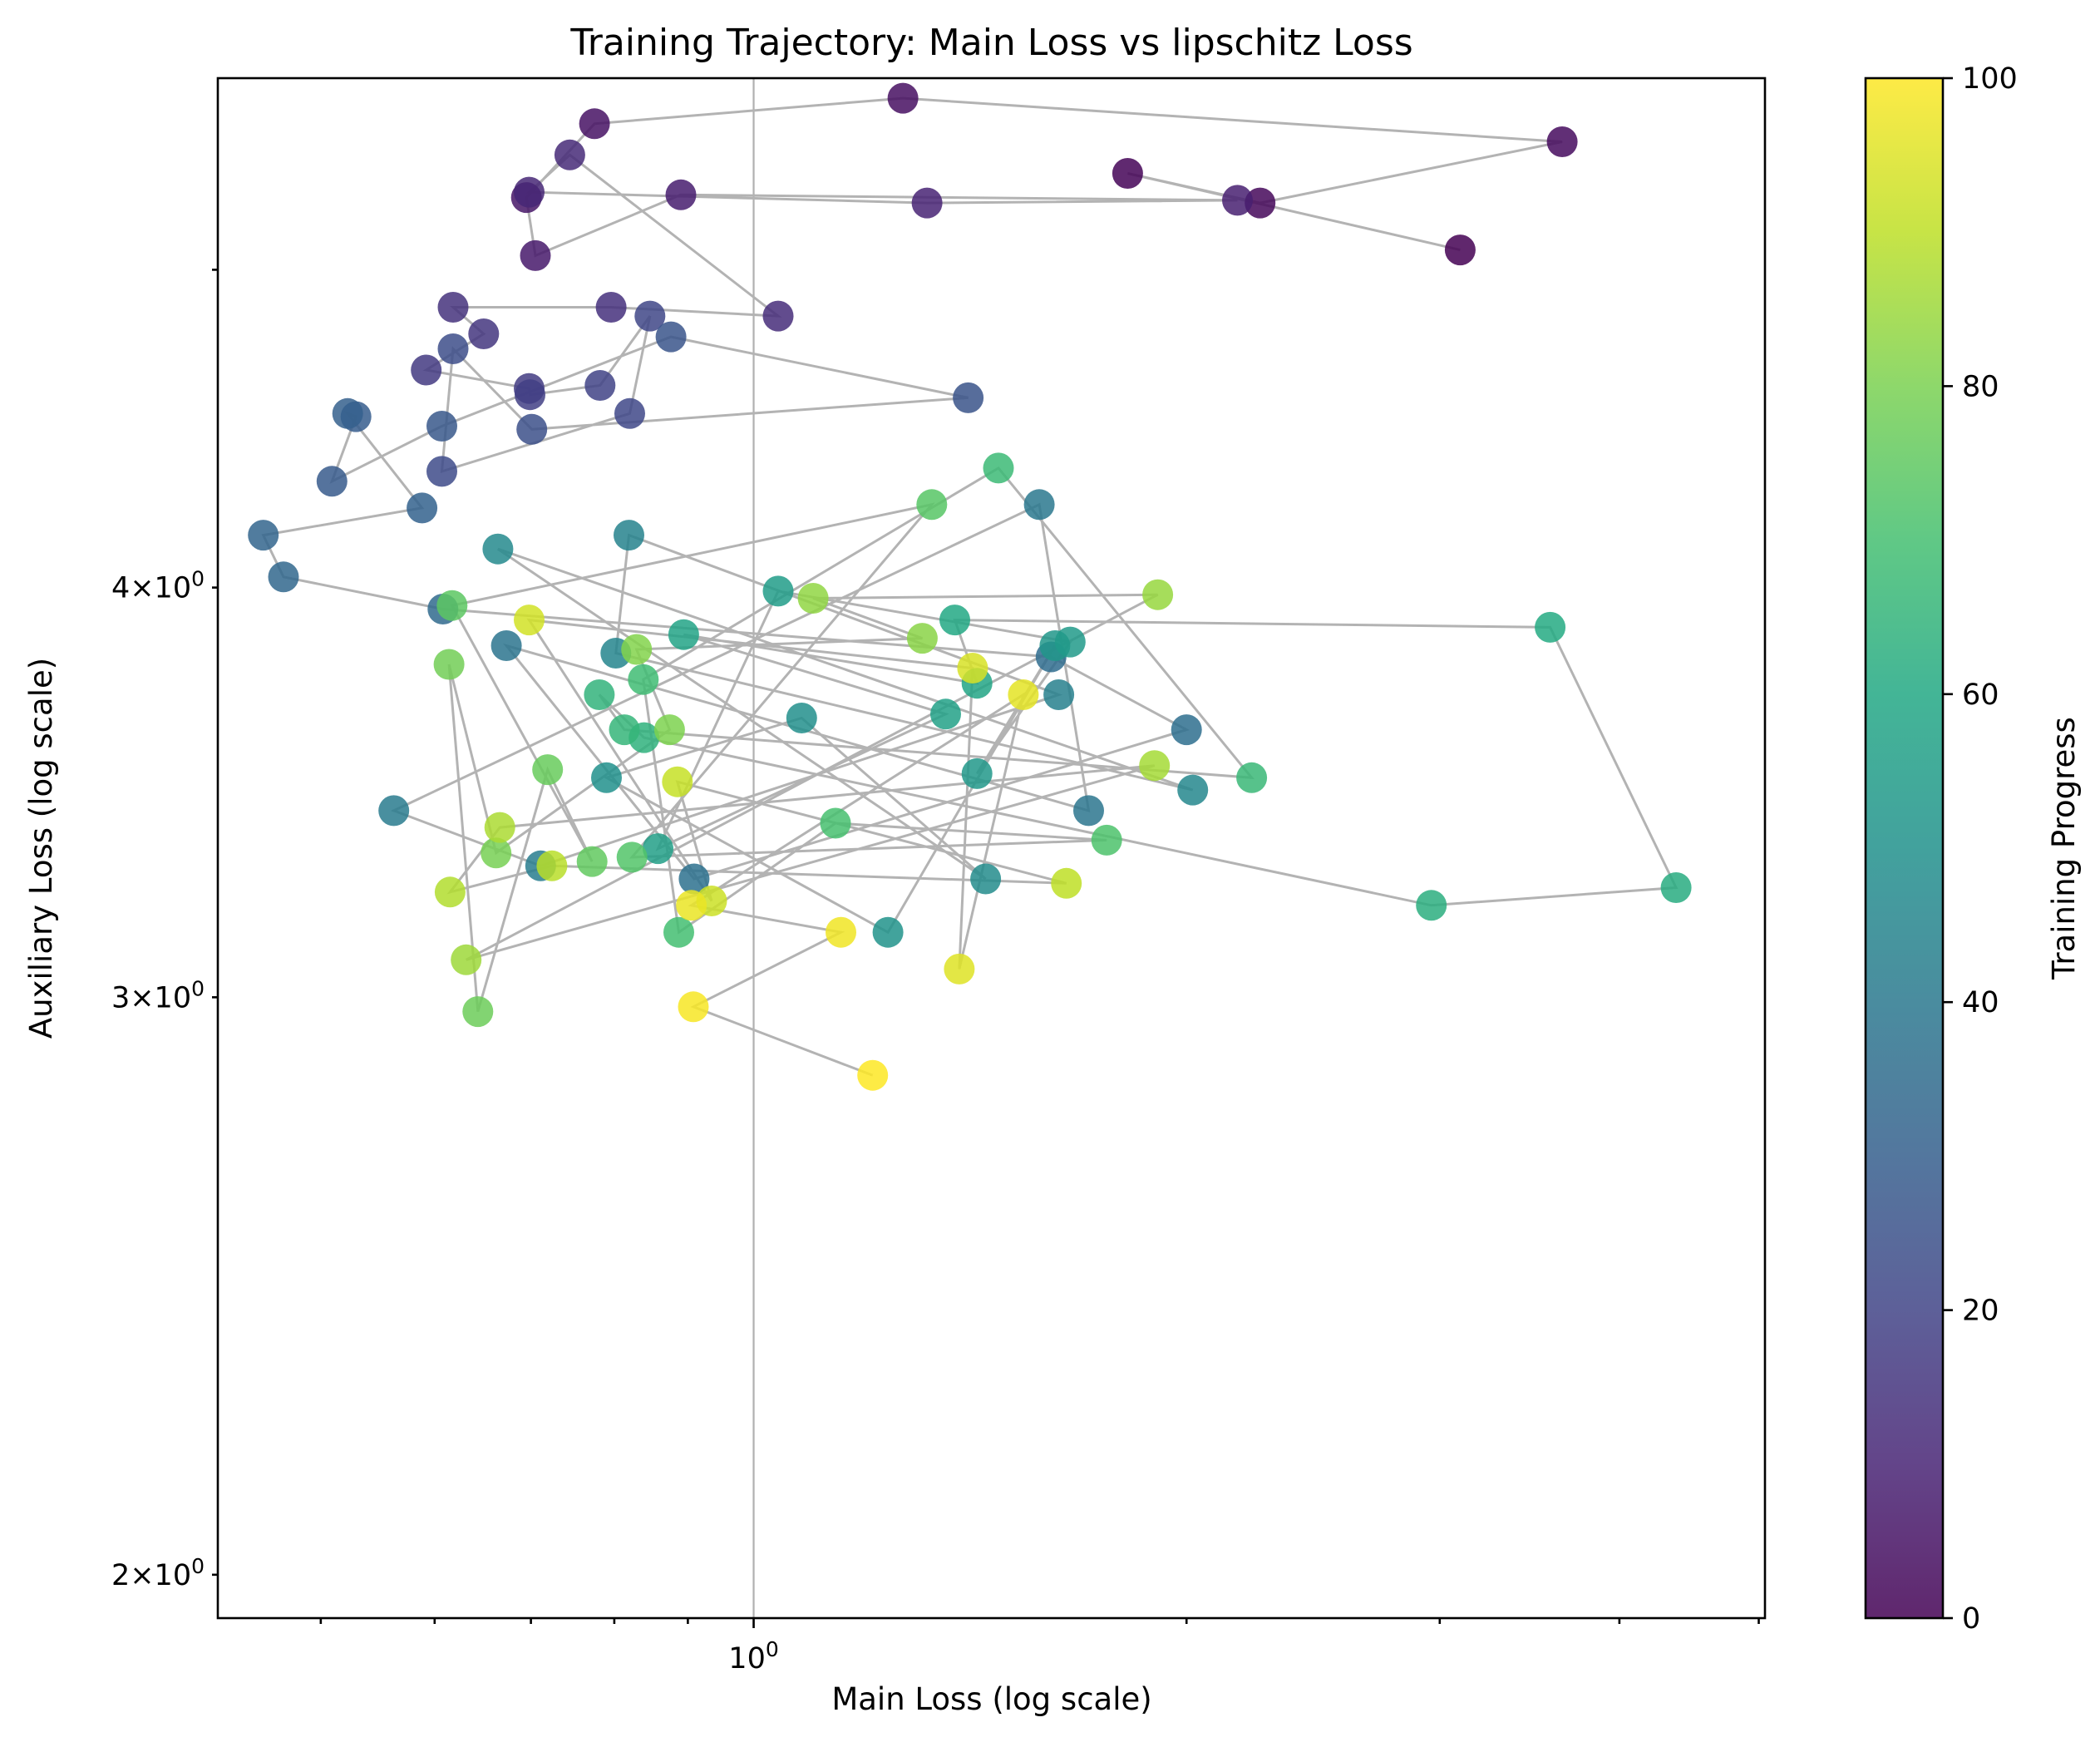 This screenshot has width=2100, height=1747. Describe the element at coordinates (2064, 848) in the screenshot. I see `colorbar-label: Training Progress` at that location.